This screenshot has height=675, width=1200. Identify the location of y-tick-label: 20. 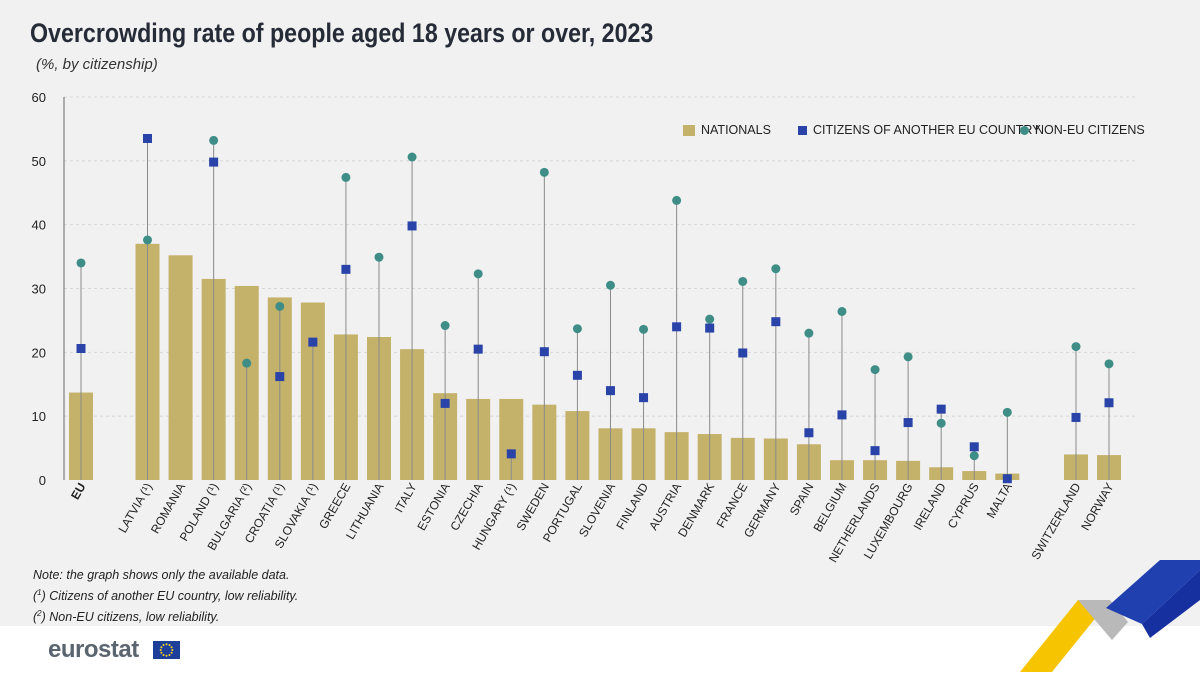
(39, 352).